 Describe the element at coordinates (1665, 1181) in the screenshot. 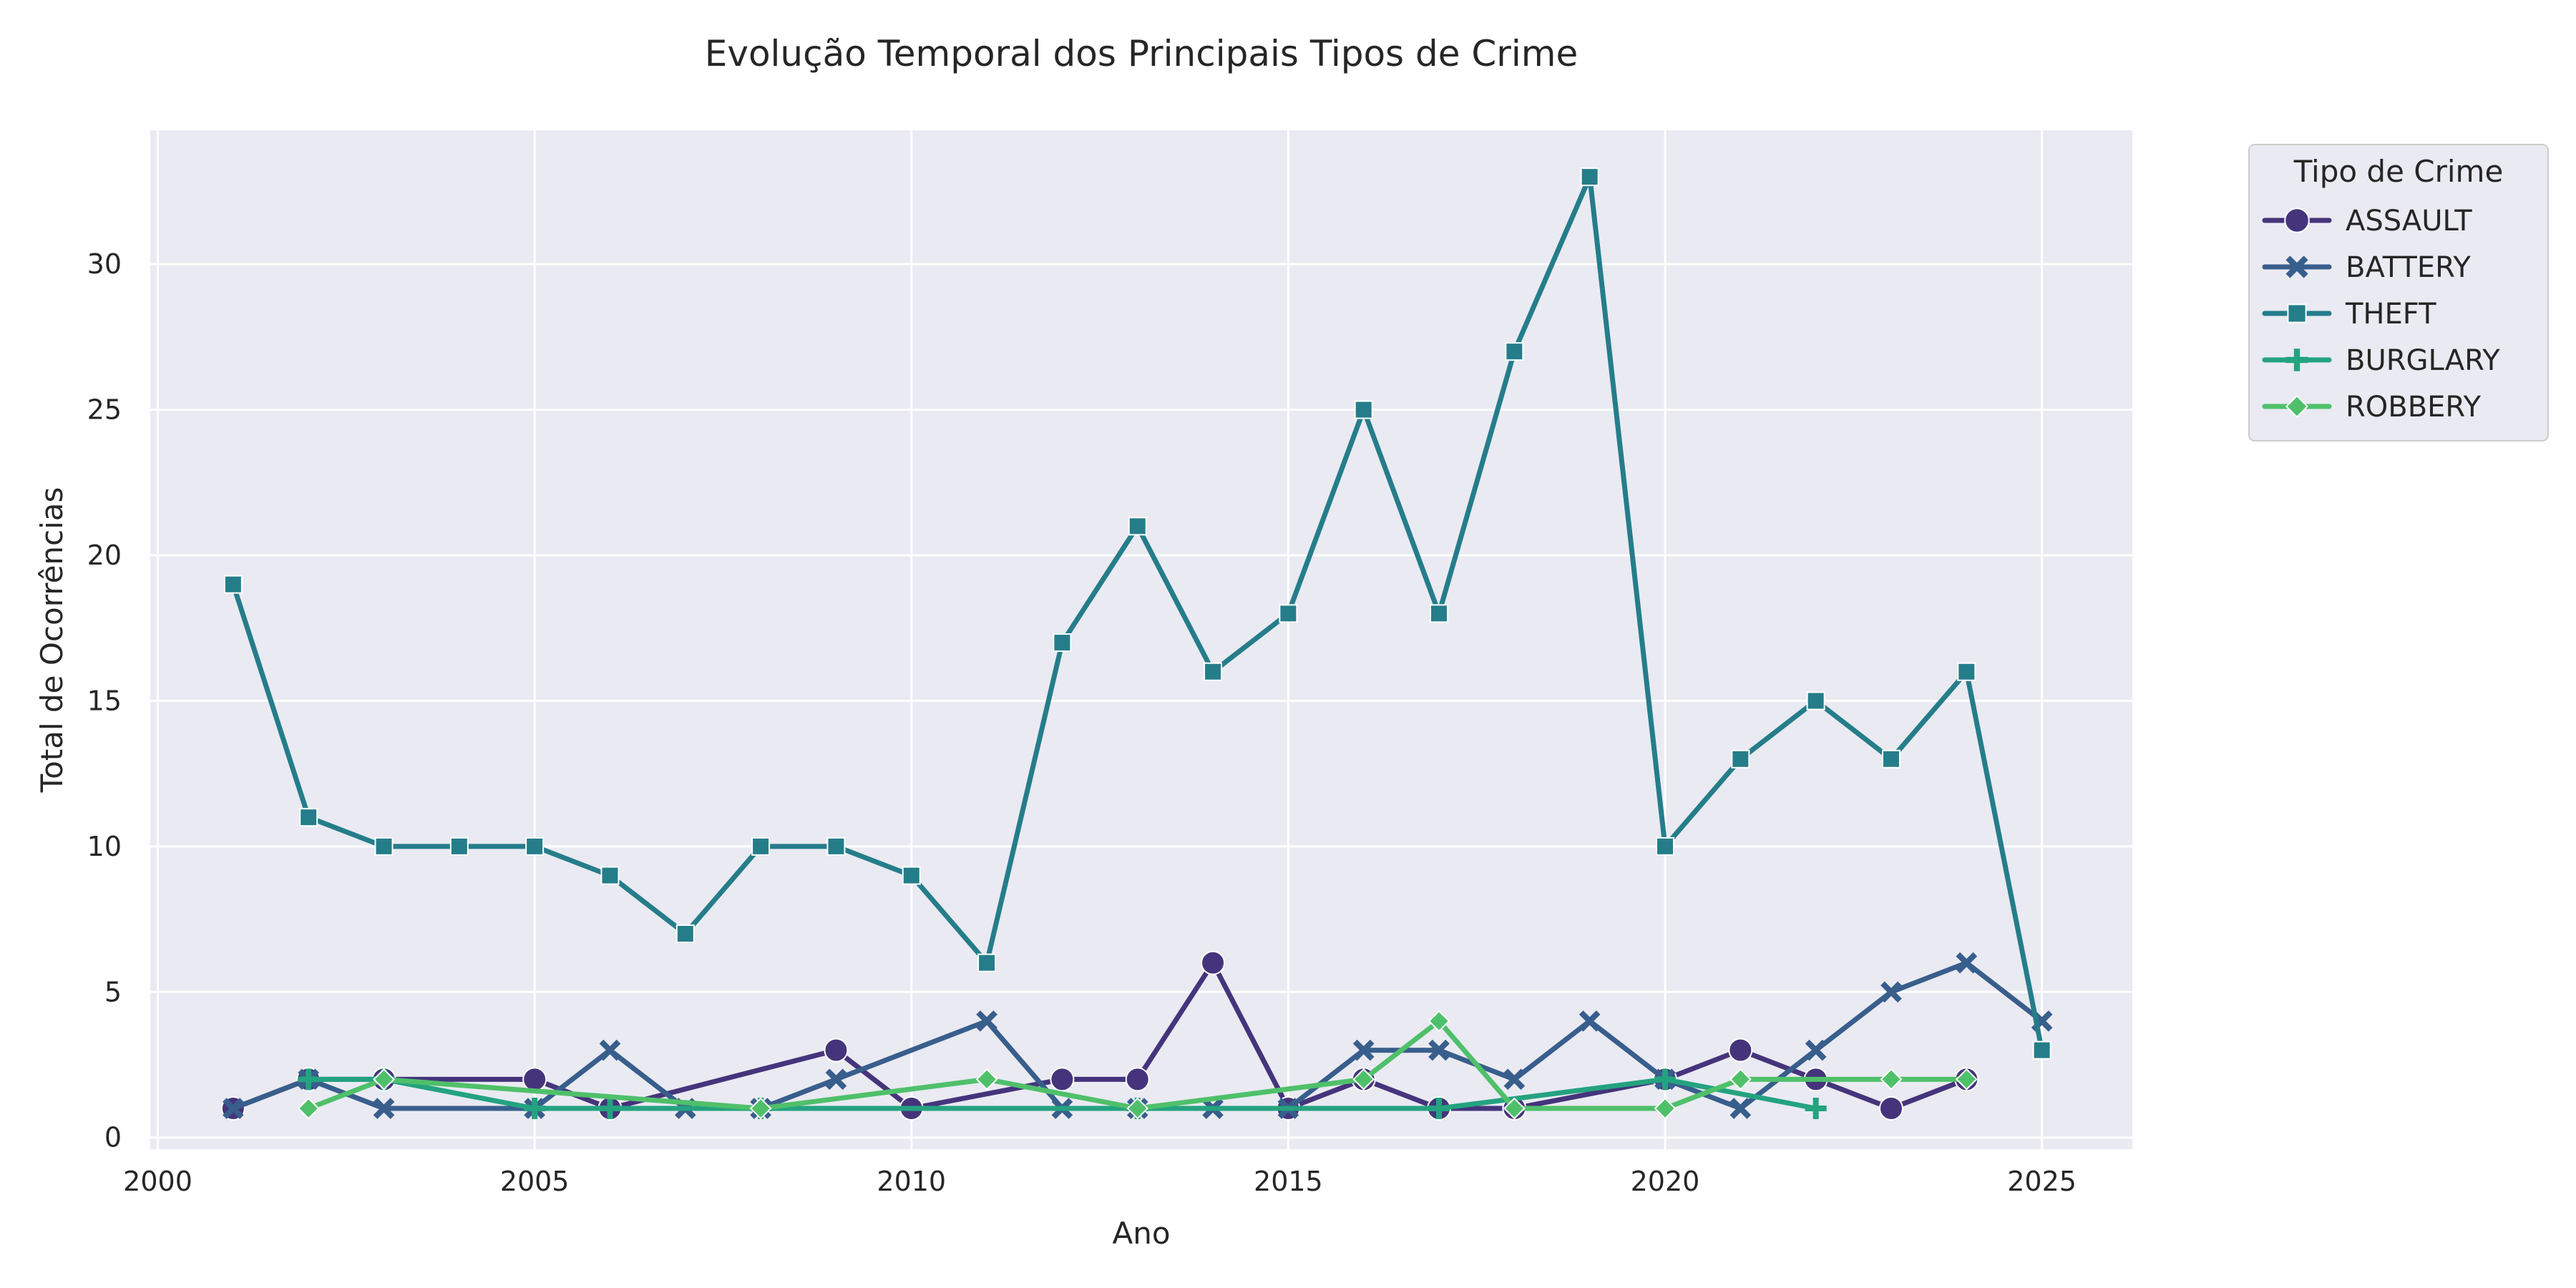

I see `x-tick-label: 2020` at that location.